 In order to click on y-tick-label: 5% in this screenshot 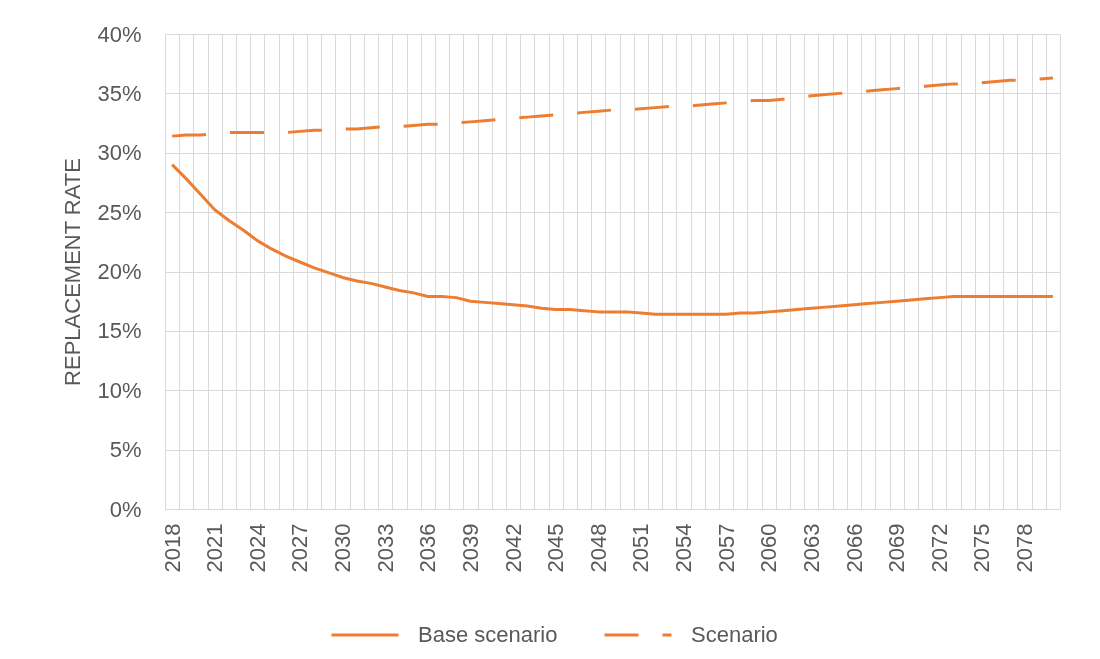, I will do `click(125, 450)`.